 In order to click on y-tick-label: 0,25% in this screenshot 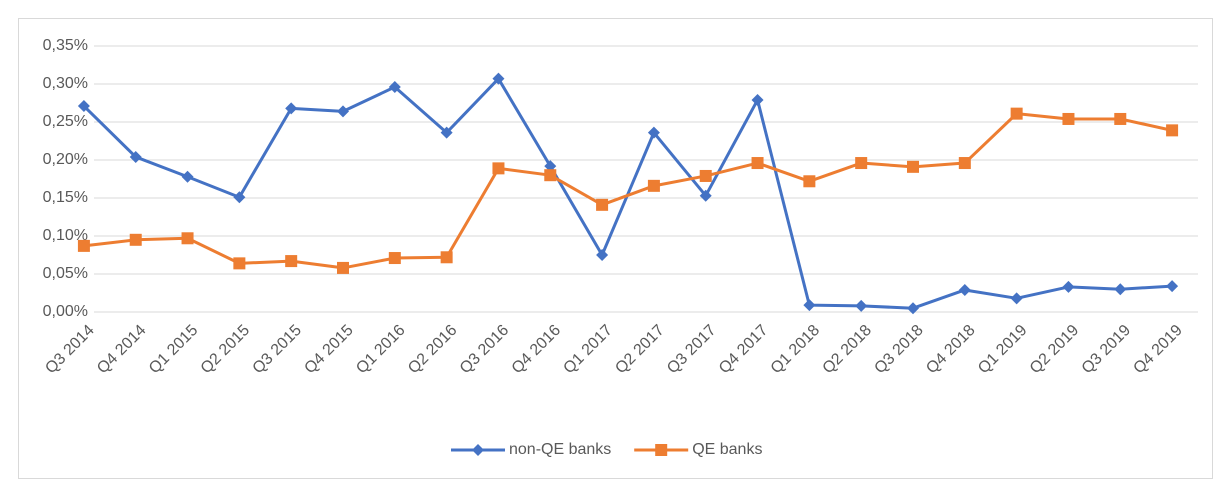, I will do `click(65, 121)`.